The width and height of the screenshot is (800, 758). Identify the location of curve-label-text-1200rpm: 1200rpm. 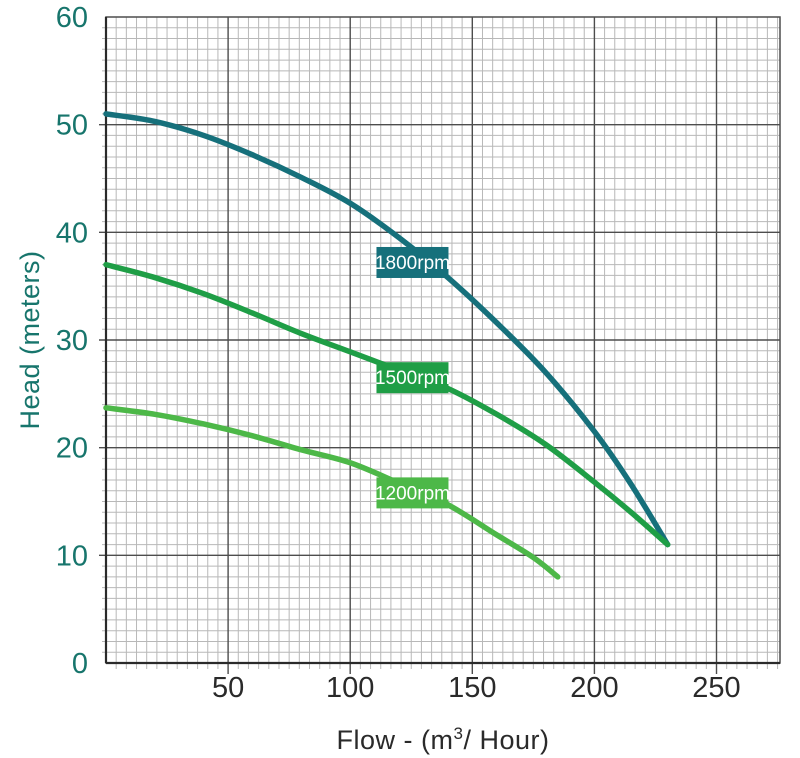
(412, 493).